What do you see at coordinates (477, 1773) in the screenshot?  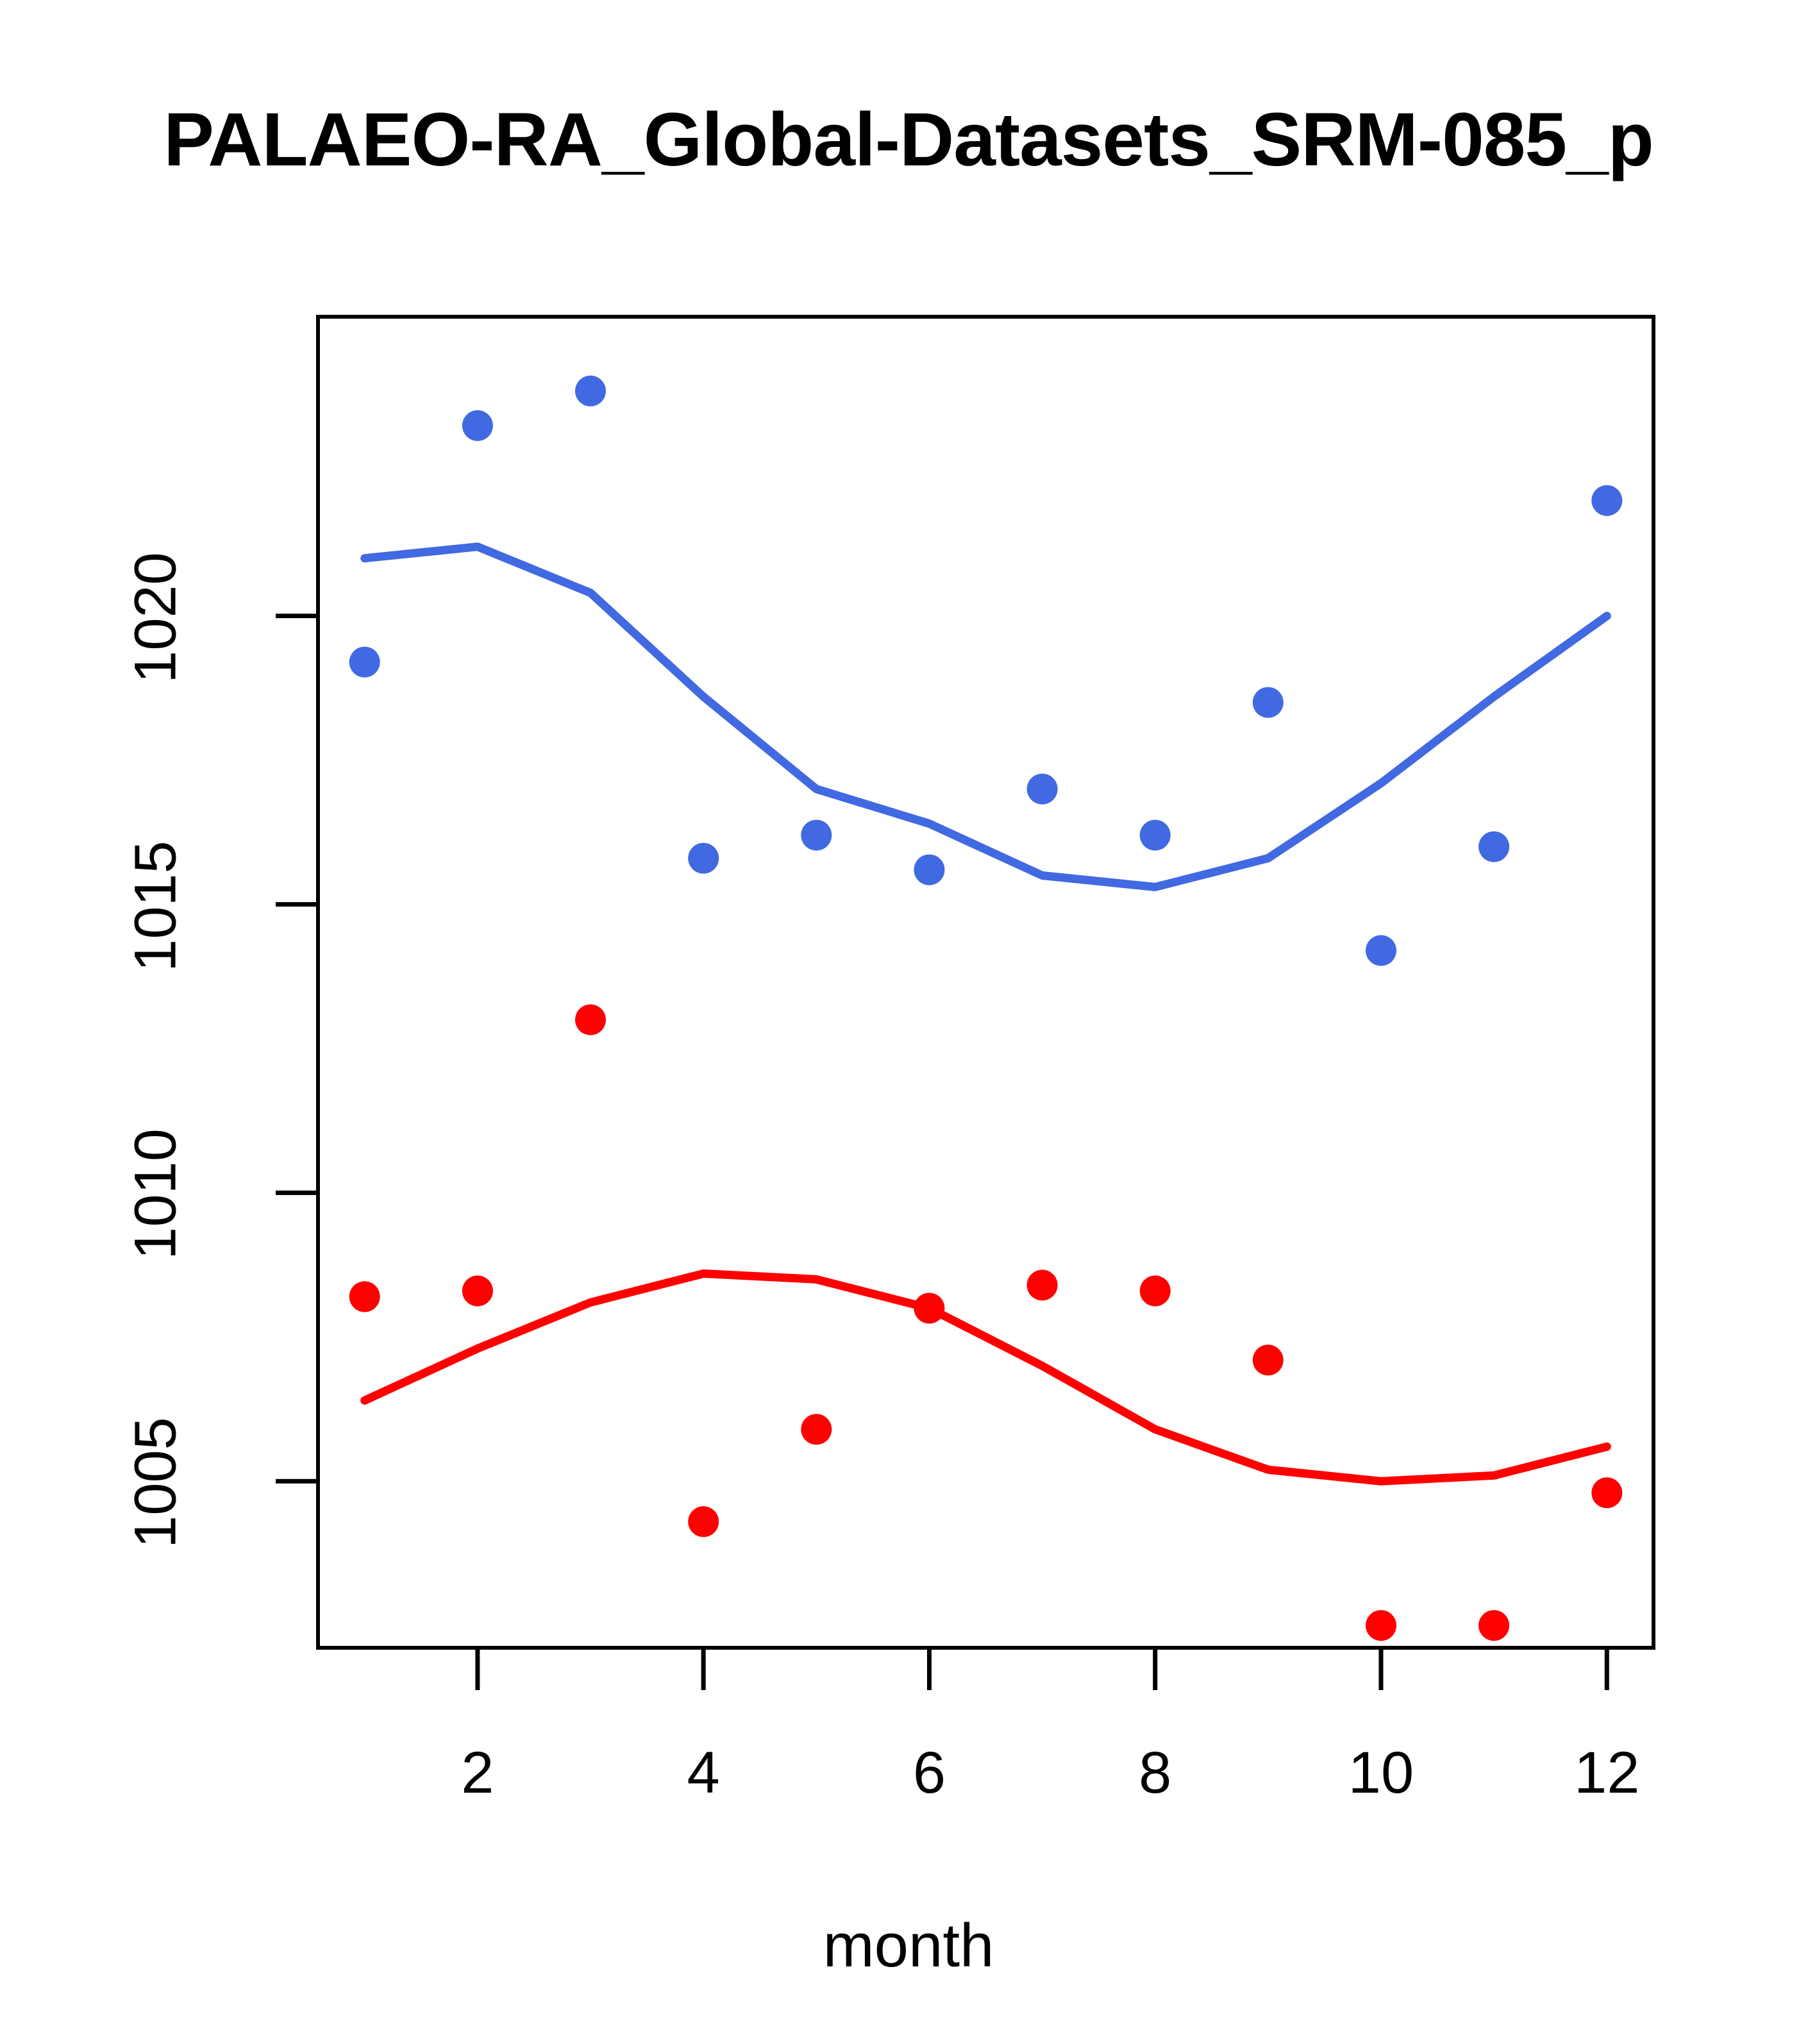 I see `x-axis-tick-label: 2` at bounding box center [477, 1773].